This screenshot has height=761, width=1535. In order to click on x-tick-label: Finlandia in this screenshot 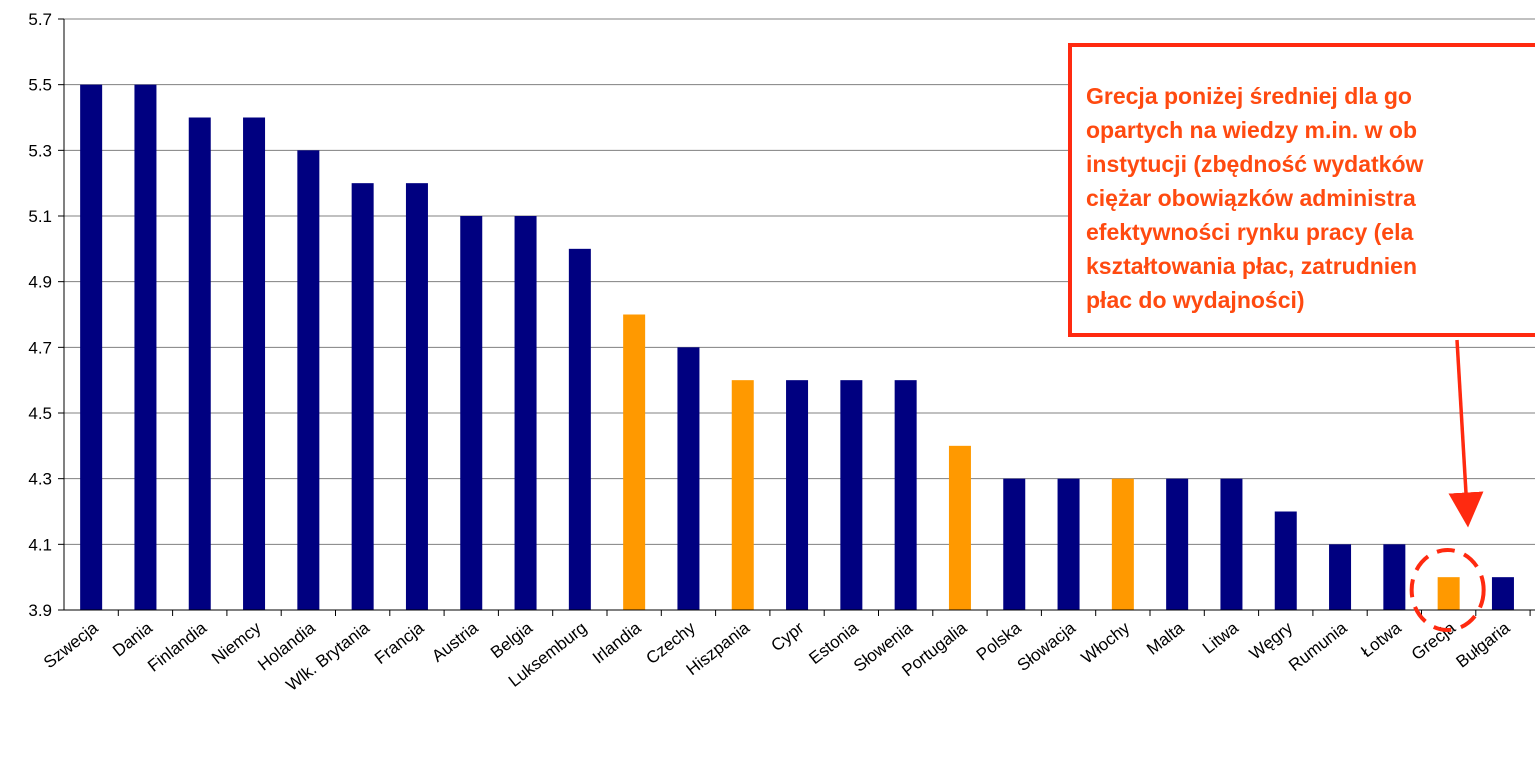, I will do `click(177, 647)`.